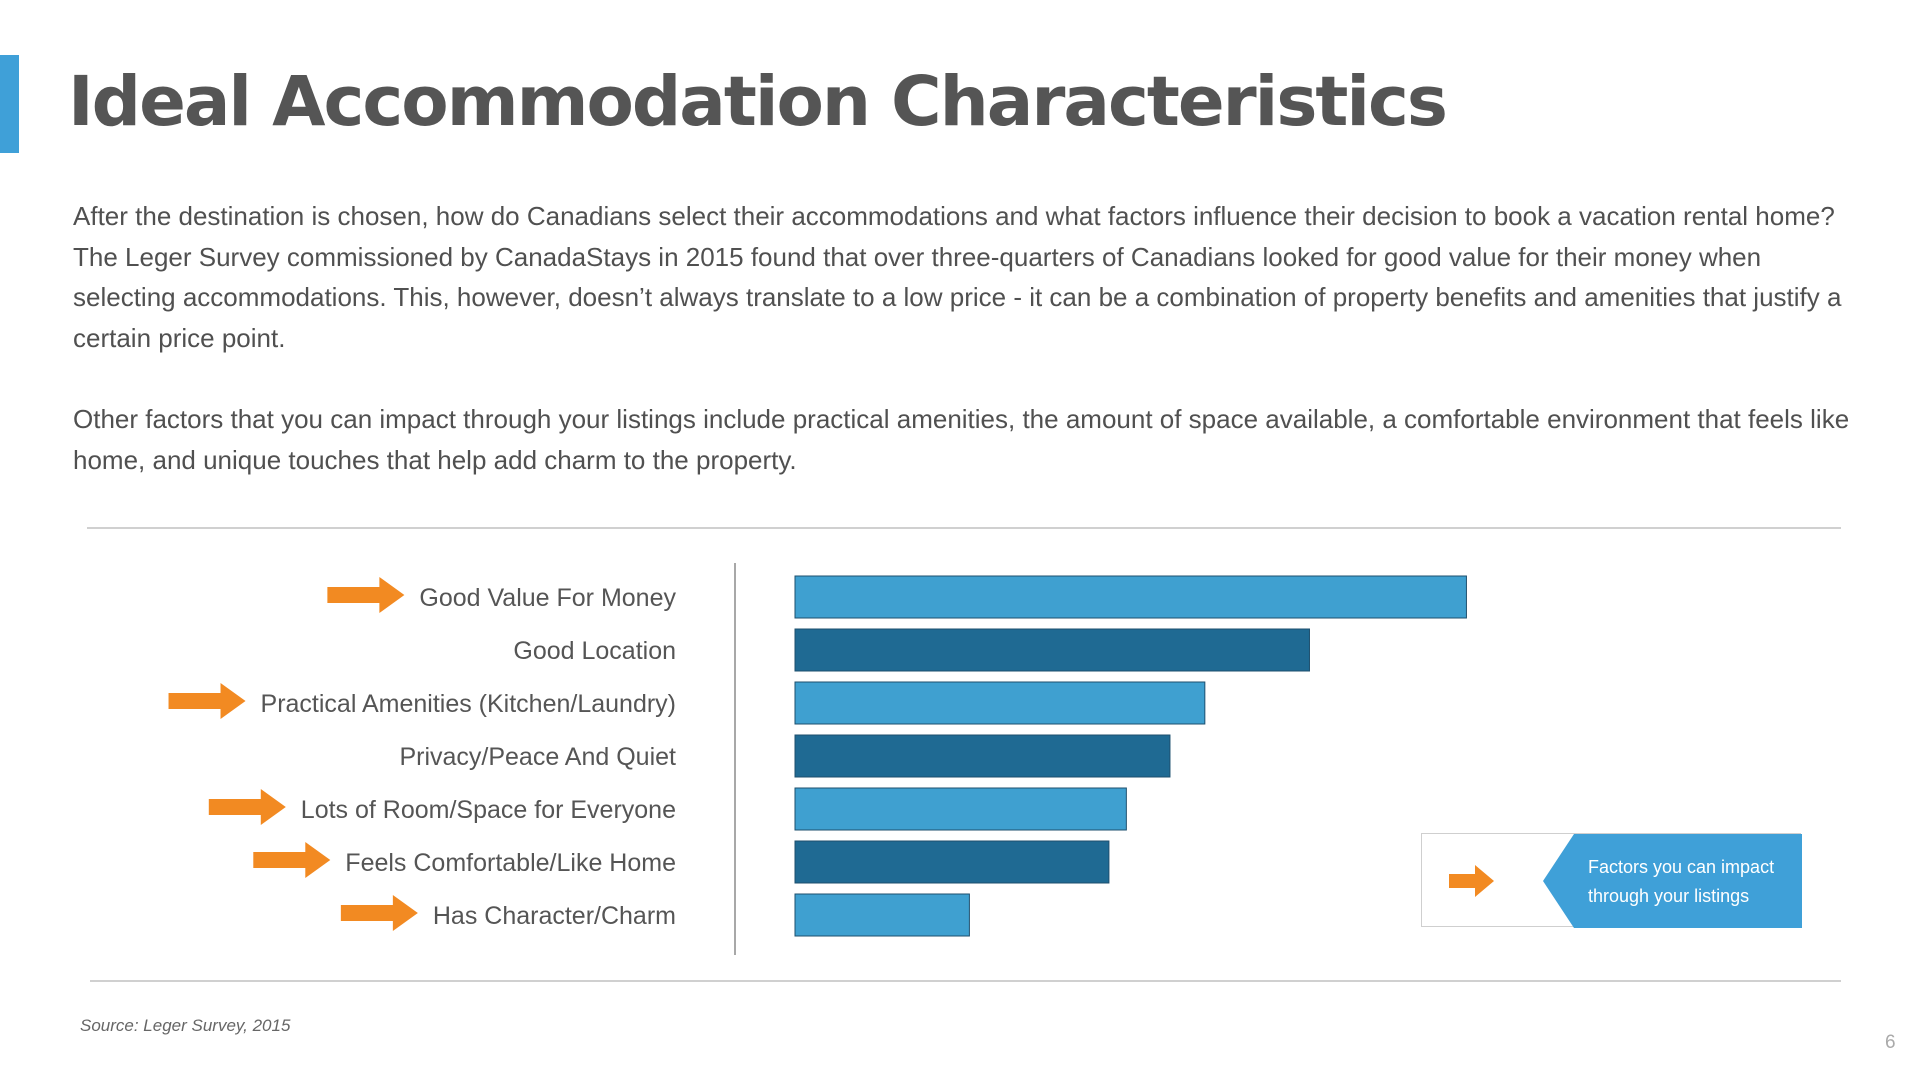 This screenshot has width=1920, height=1080. I want to click on legend-callout-shape, so click(1672, 881).